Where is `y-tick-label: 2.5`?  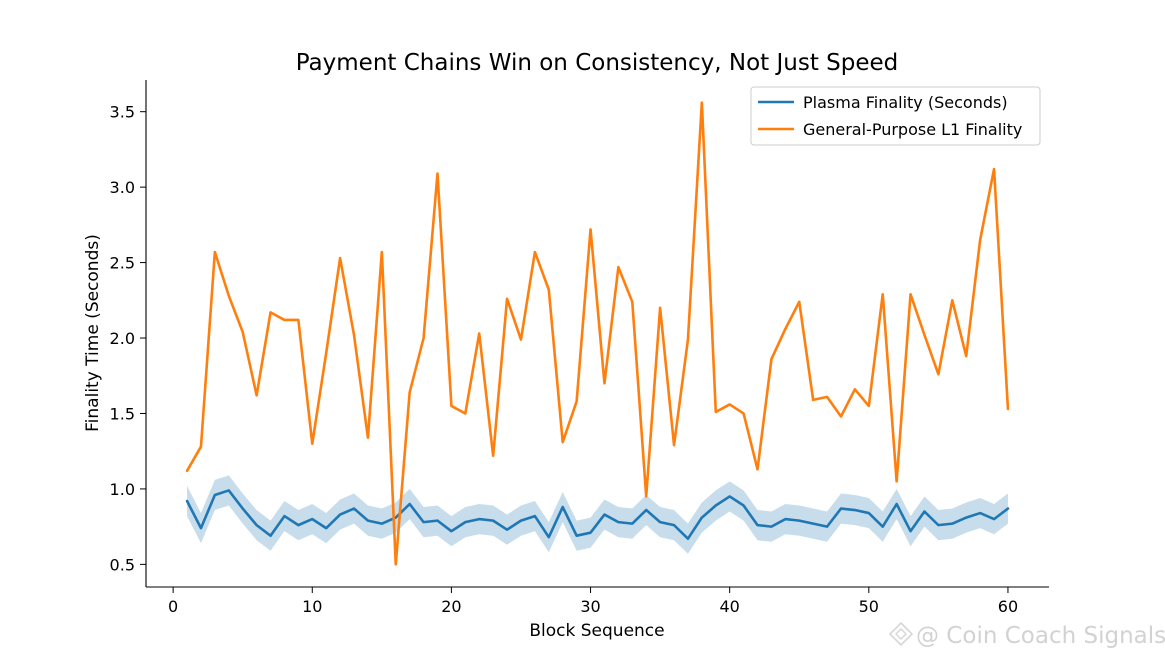
y-tick-label: 2.5 is located at coordinates (122, 263).